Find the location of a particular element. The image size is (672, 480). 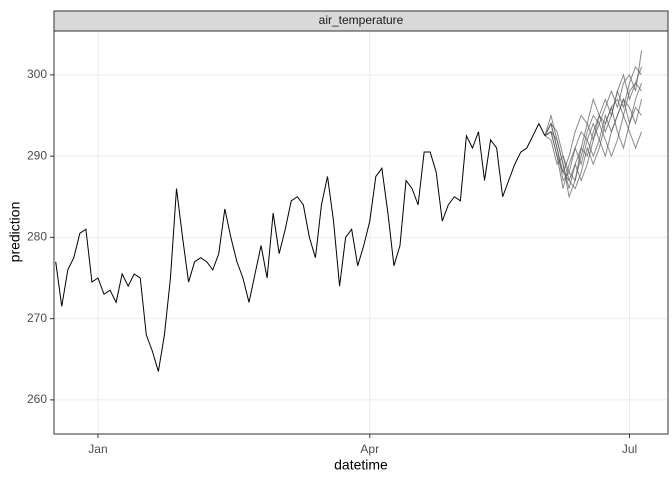

strip-label: air_temperature is located at coordinates (361, 20).